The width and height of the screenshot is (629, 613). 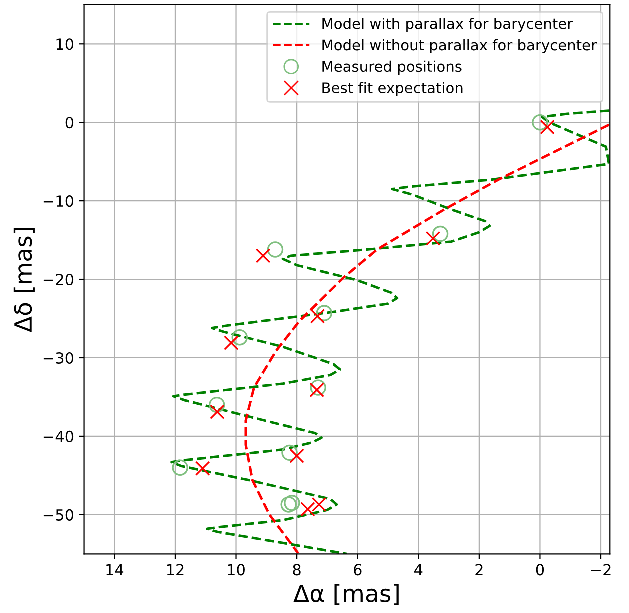 I want to click on legend-label: Measured positions, so click(x=392, y=67).